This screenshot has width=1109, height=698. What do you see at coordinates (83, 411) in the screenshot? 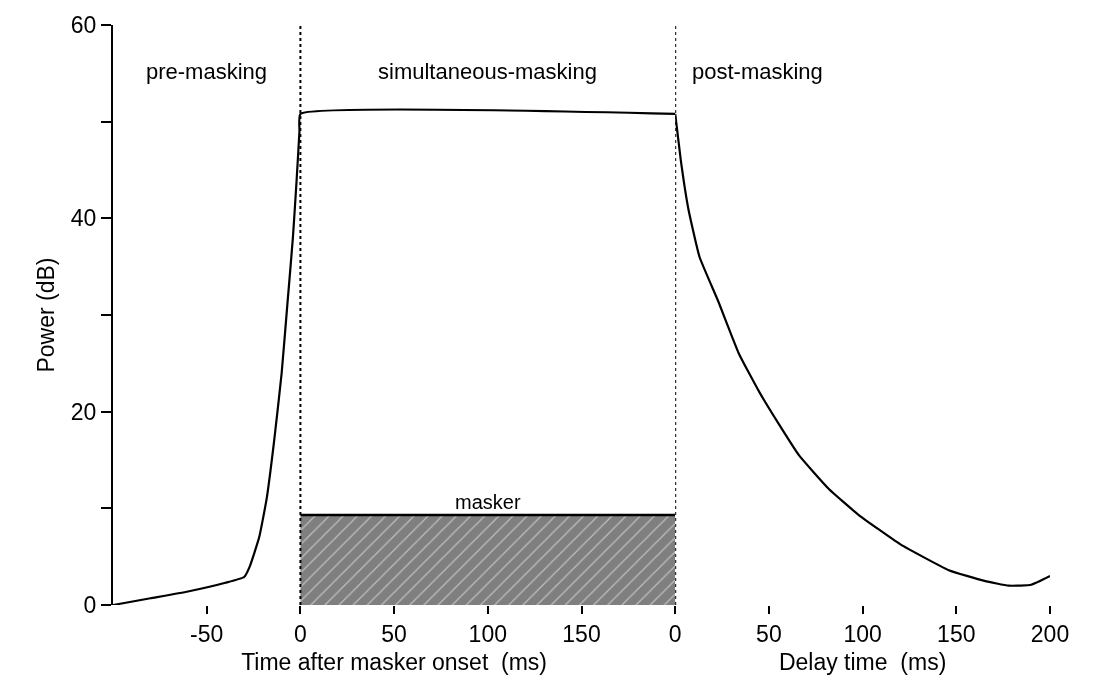
I see `y-tick-label: 20` at bounding box center [83, 411].